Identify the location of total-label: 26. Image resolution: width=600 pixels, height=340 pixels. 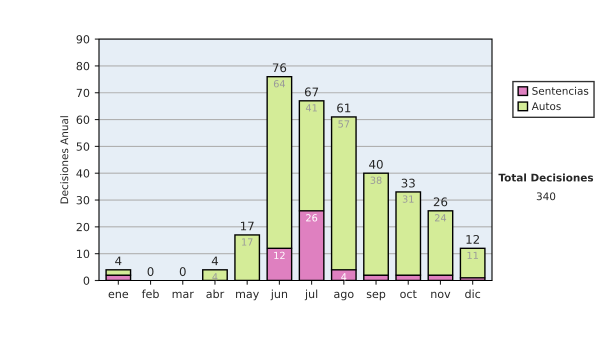
(441, 201).